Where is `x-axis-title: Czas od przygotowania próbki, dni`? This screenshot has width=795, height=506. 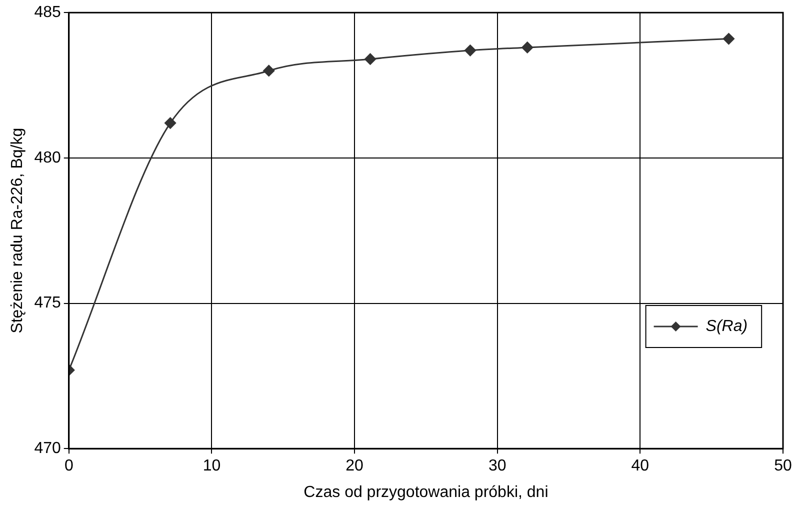
x-axis-title: Czas od przygotowania próbki, dni is located at coordinates (426, 492).